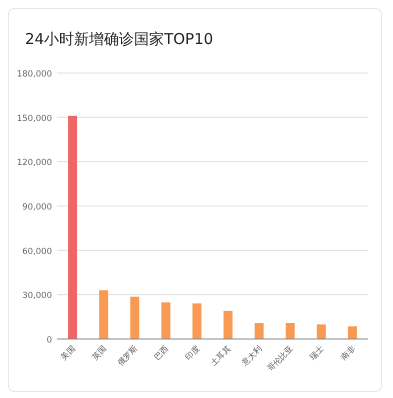 The image size is (393, 398). Describe the element at coordinates (193, 353) in the screenshot. I see `x-tick-label: 印度` at that location.